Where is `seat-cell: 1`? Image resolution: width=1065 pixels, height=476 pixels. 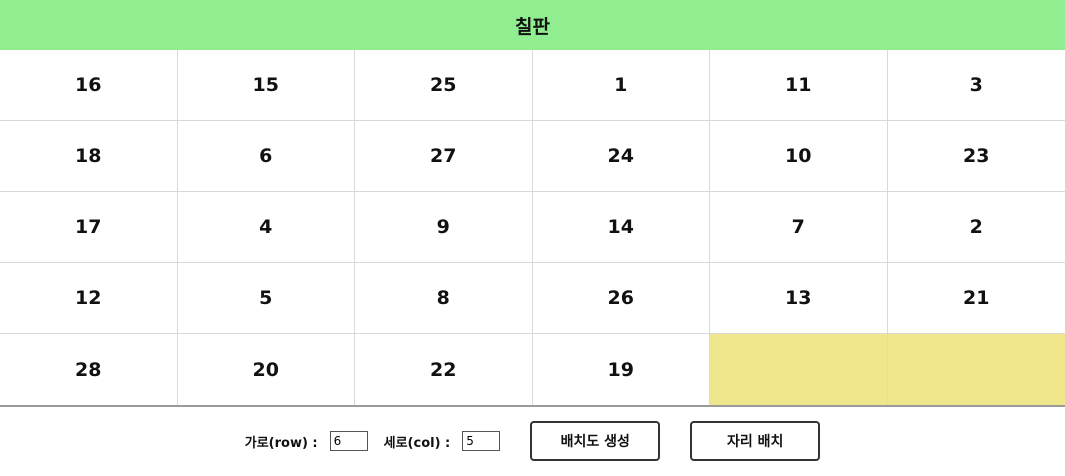 seat-cell: 1 is located at coordinates (621, 85).